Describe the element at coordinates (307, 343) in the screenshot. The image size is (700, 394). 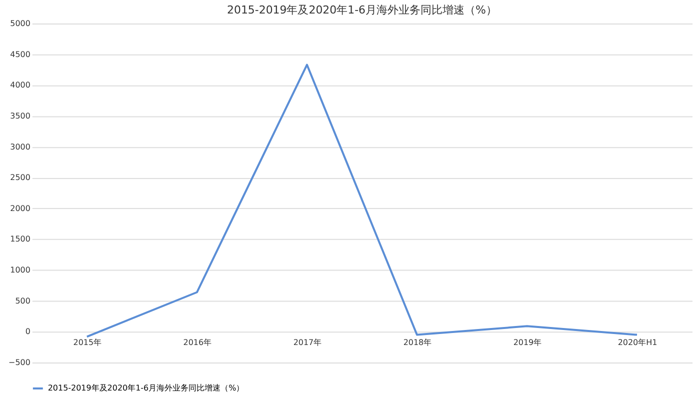
I see `x-tick-label: 2017年` at that location.